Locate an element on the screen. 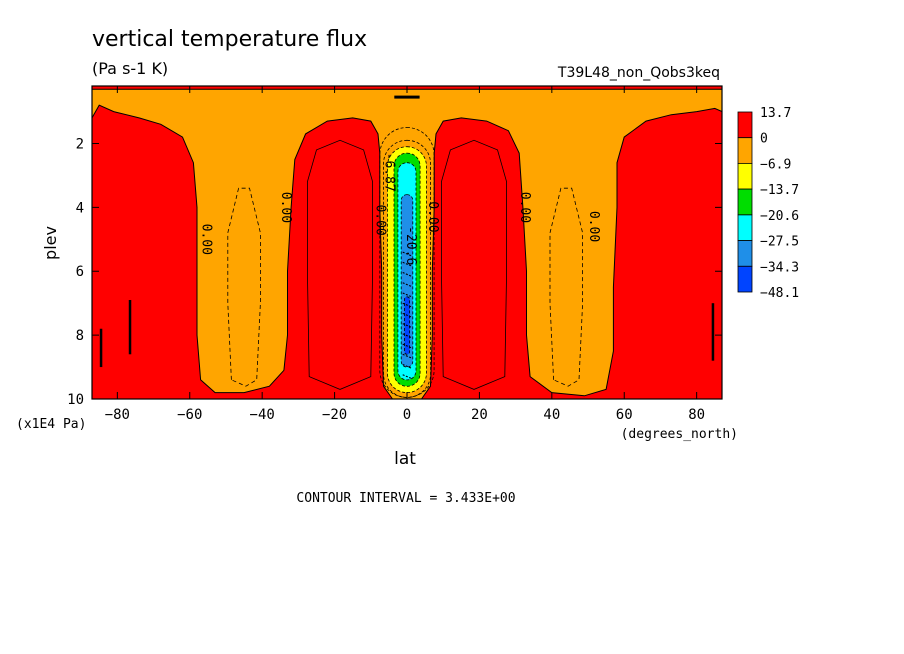  legend-label: 13.7 is located at coordinates (775, 113).